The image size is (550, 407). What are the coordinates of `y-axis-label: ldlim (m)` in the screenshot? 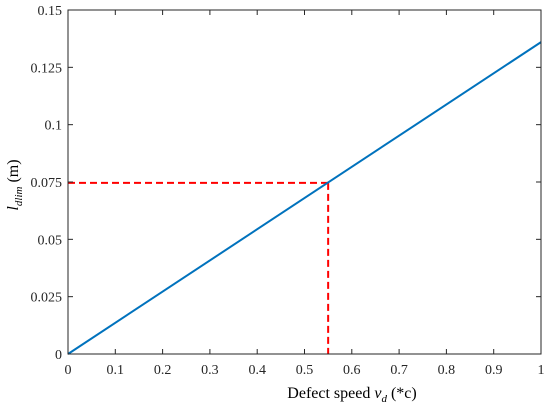 It's located at (15, 184).